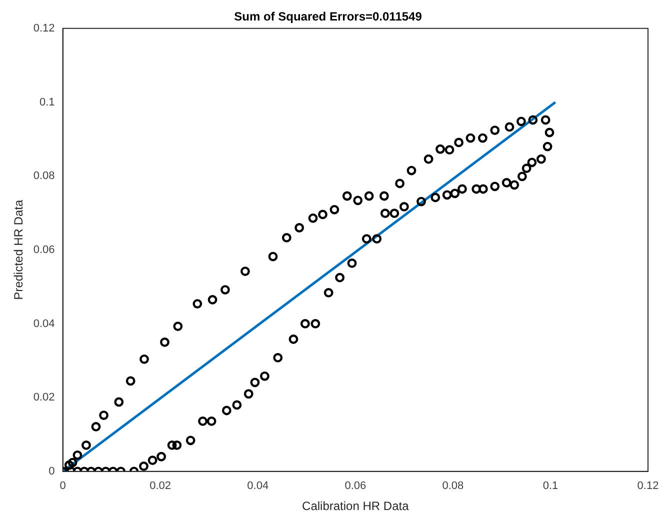 The height and width of the screenshot is (526, 670). What do you see at coordinates (51, 471) in the screenshot?
I see `y-tick-label: 0` at bounding box center [51, 471].